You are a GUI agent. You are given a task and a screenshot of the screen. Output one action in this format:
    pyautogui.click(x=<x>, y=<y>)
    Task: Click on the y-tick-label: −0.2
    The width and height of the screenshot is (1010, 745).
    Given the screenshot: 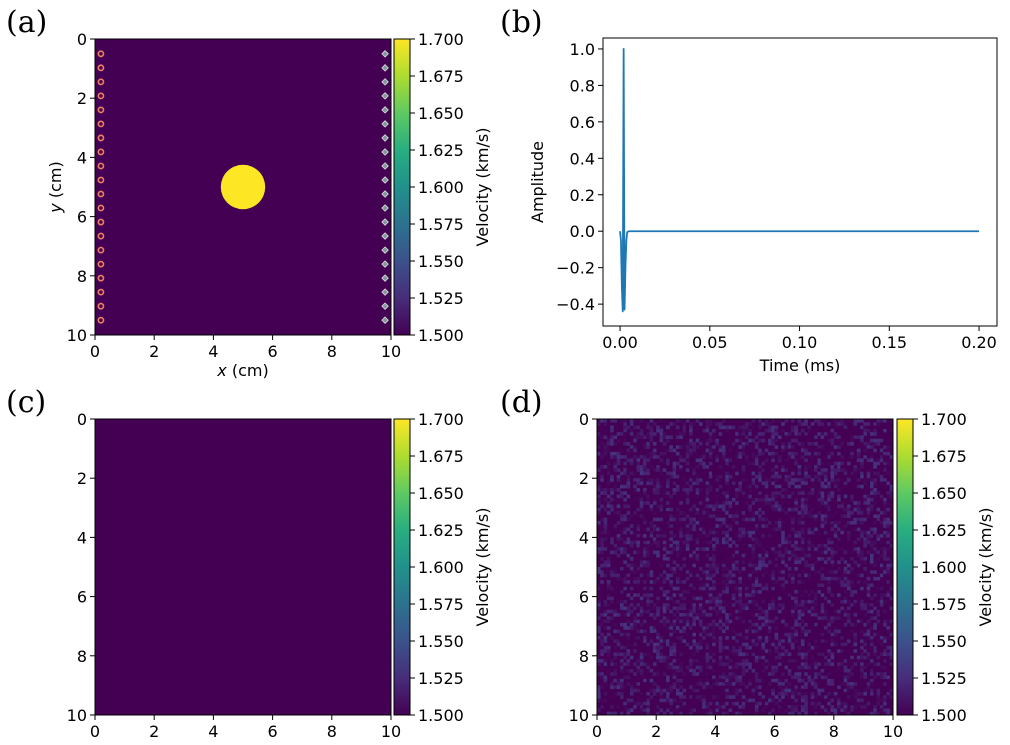 What is the action you would take?
    pyautogui.click(x=575, y=268)
    